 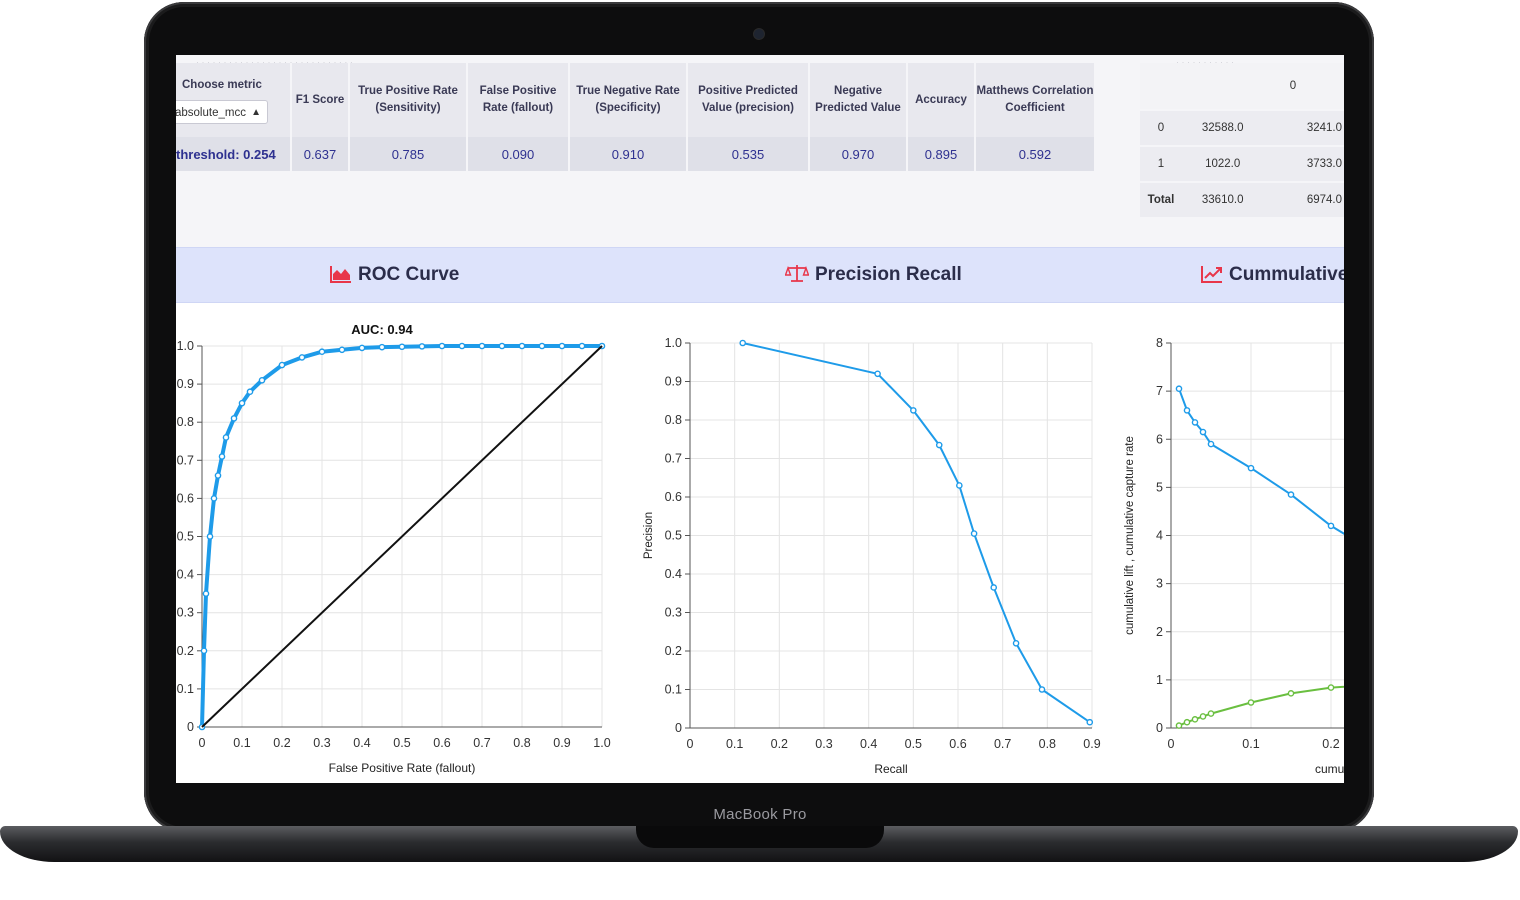 What do you see at coordinates (941, 154) in the screenshot?
I see `value-accuracy: 0.895` at bounding box center [941, 154].